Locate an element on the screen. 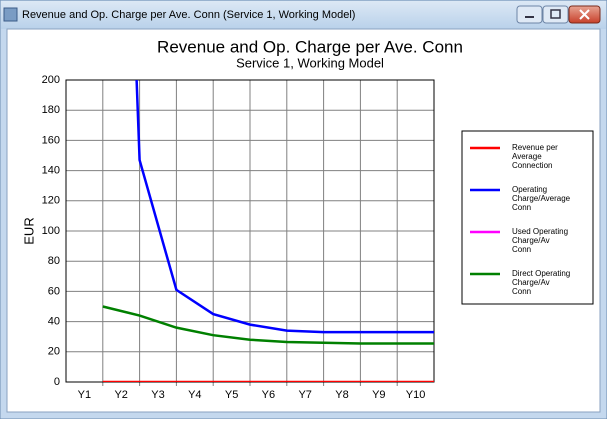 The image size is (607, 424). legend-label: Operating is located at coordinates (529, 189).